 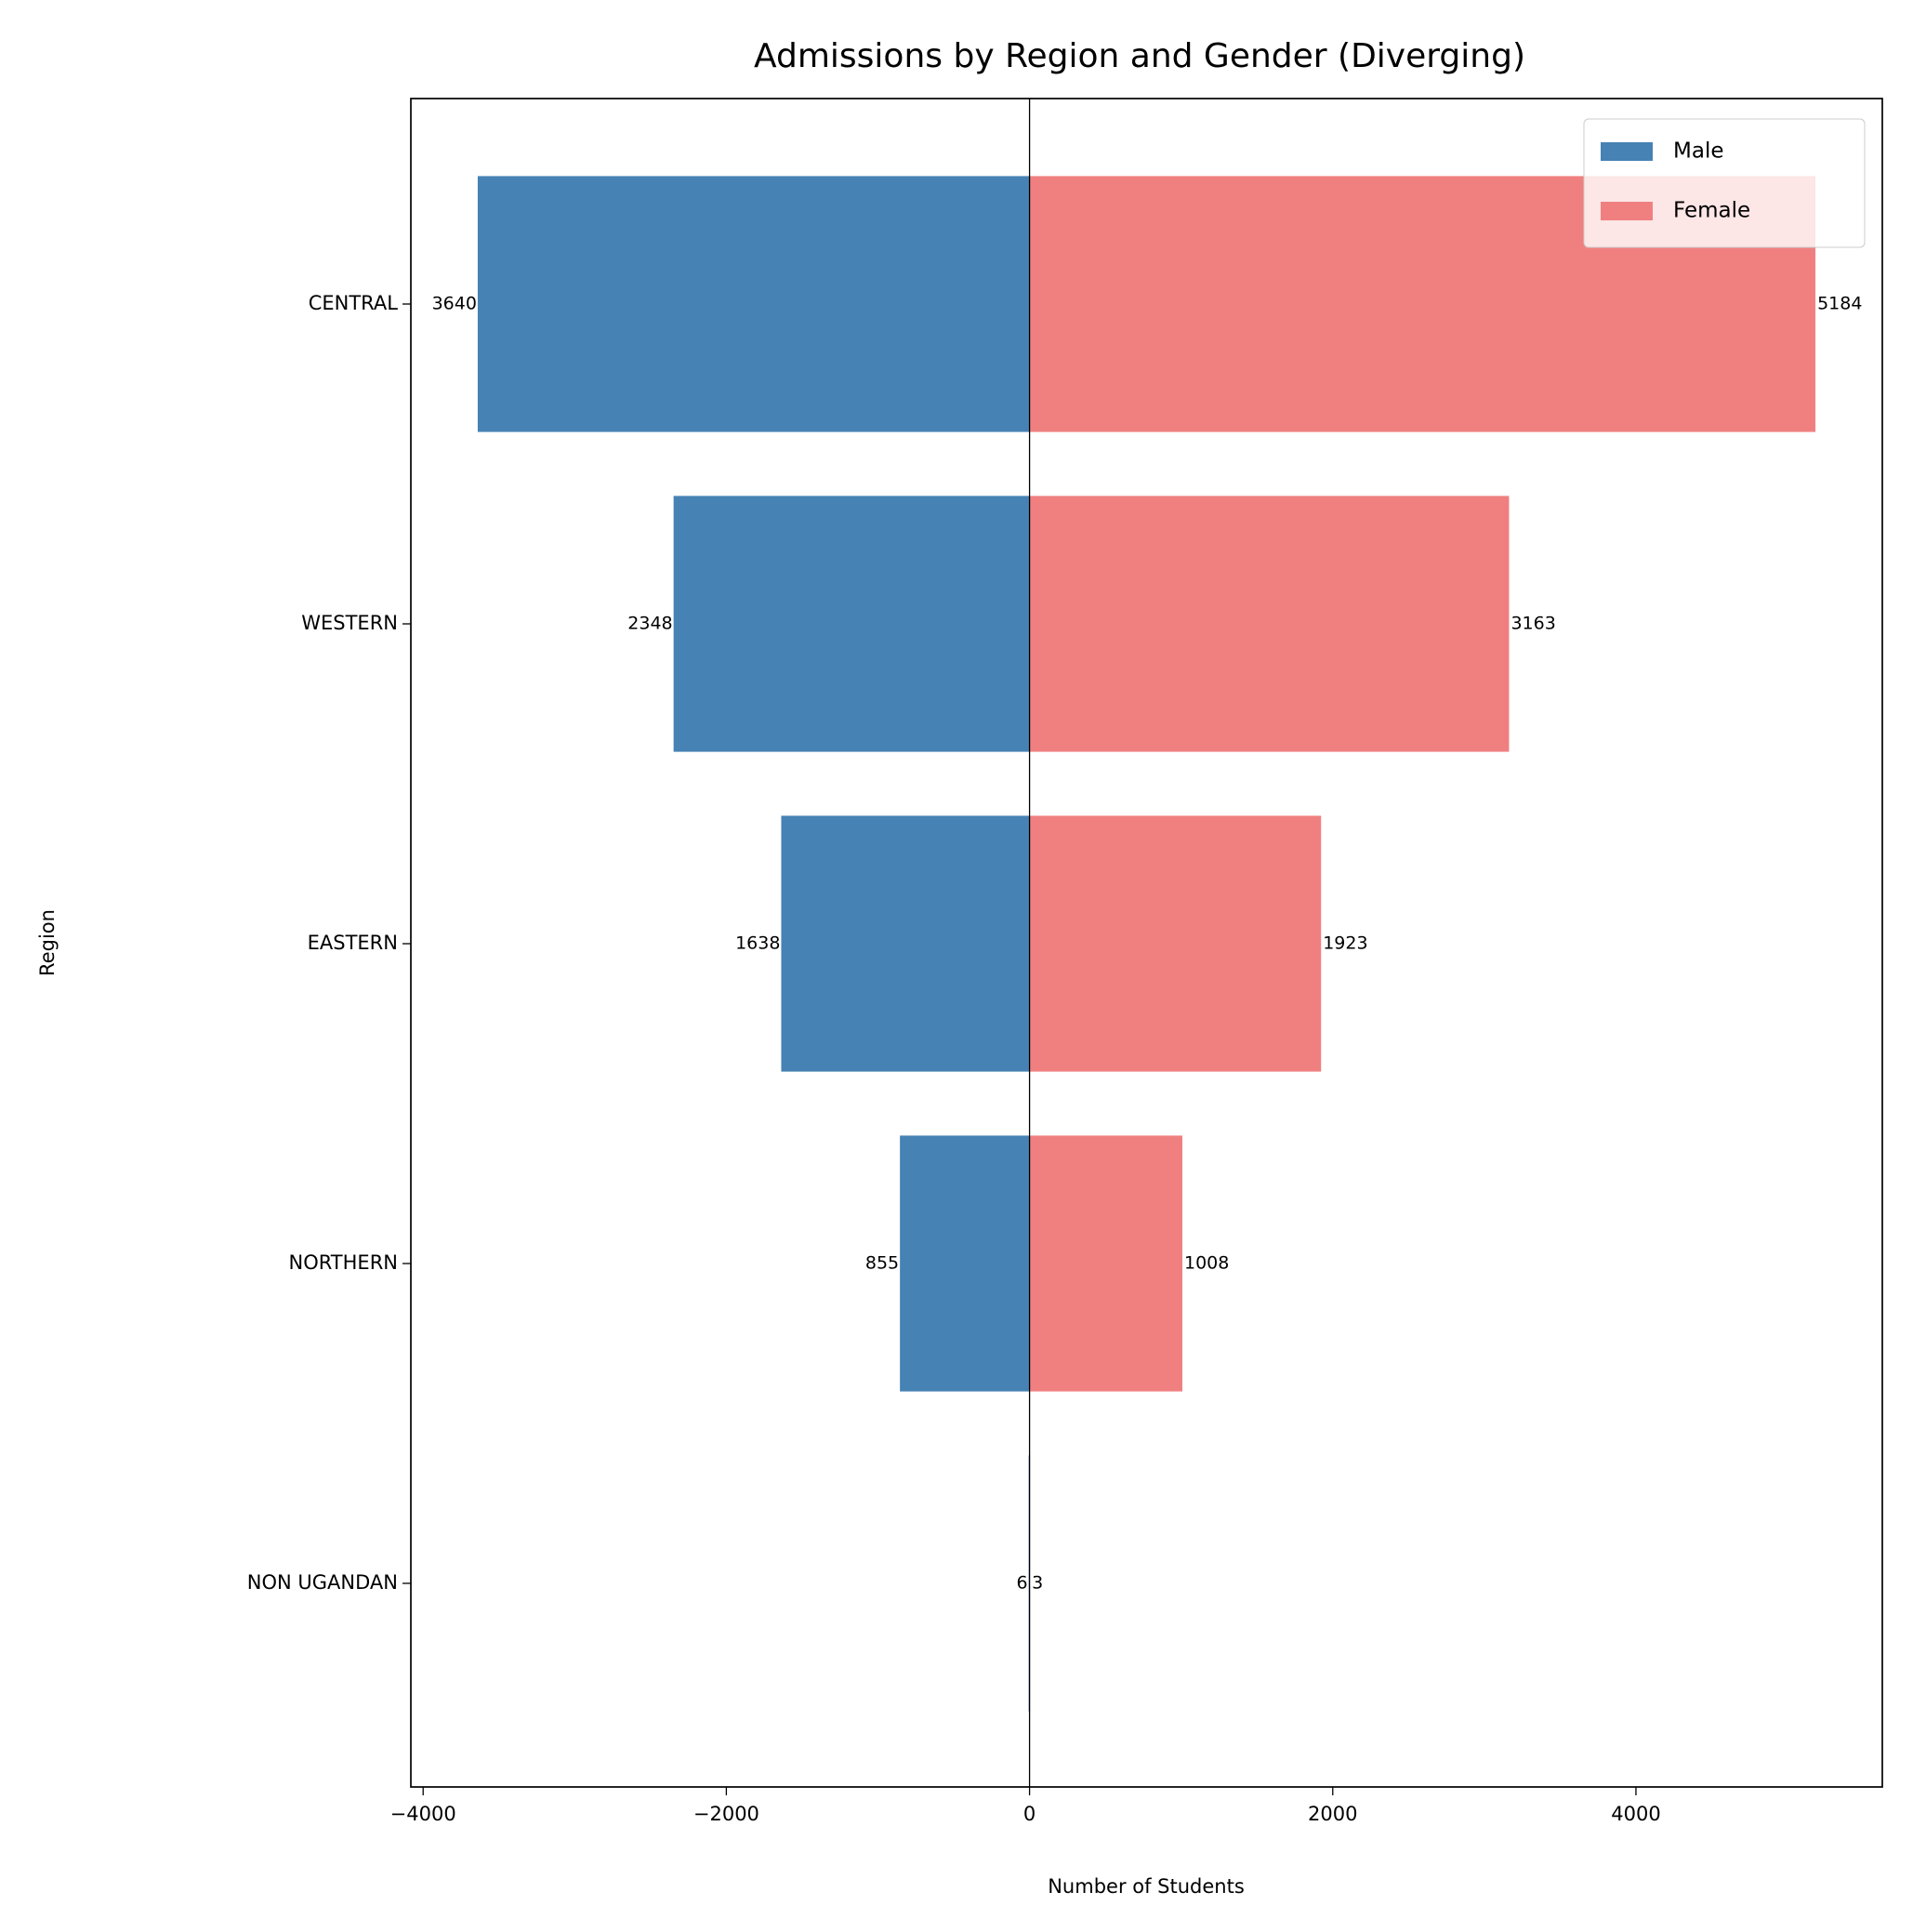 I want to click on value-label: 5184, so click(x=1839, y=304).